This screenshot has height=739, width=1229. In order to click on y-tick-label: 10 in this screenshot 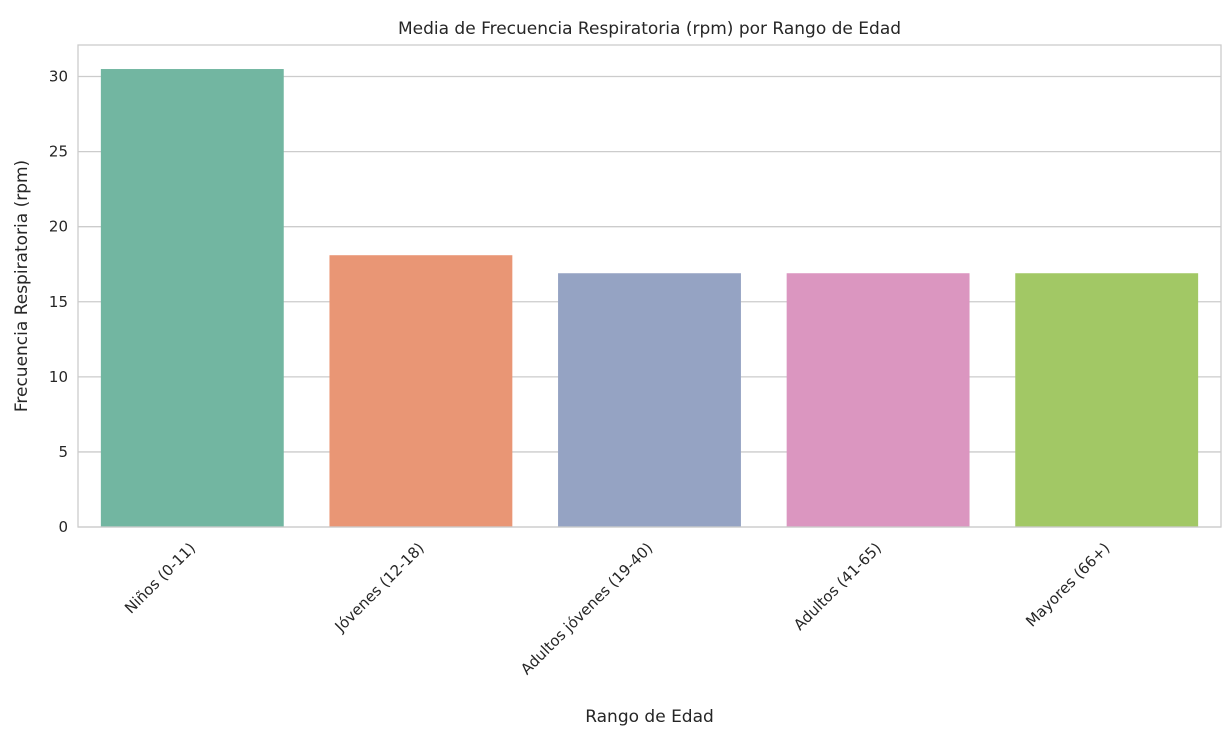, I will do `click(58, 377)`.